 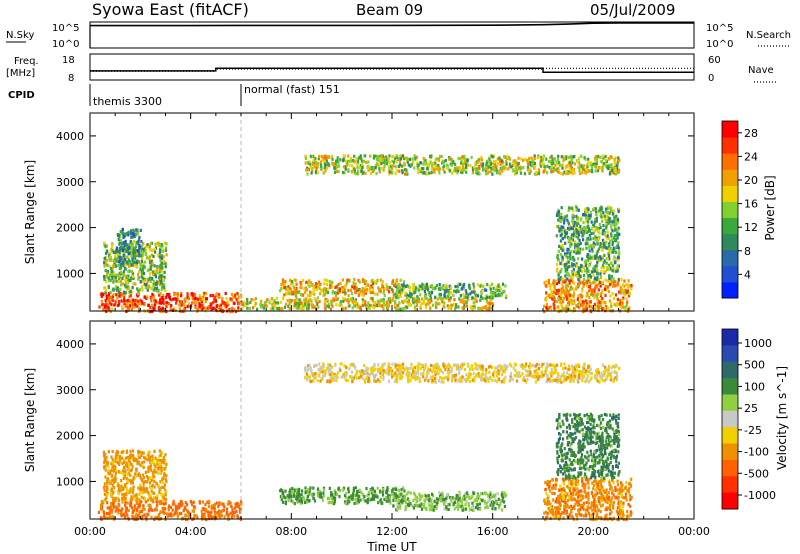 What do you see at coordinates (392, 67) in the screenshot?
I see `freq-frame` at bounding box center [392, 67].